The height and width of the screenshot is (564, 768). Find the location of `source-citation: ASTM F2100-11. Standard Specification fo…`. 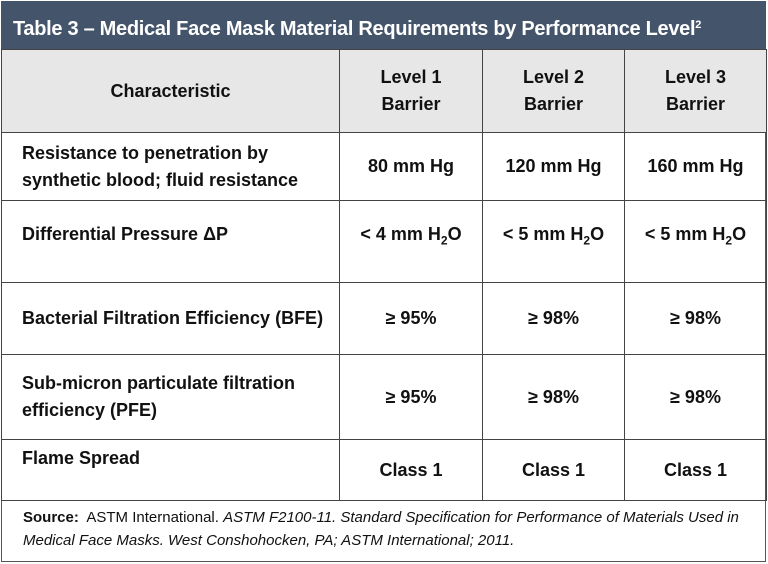

source-citation: ASTM F2100-11. Standard Specification fo… is located at coordinates (381, 529).